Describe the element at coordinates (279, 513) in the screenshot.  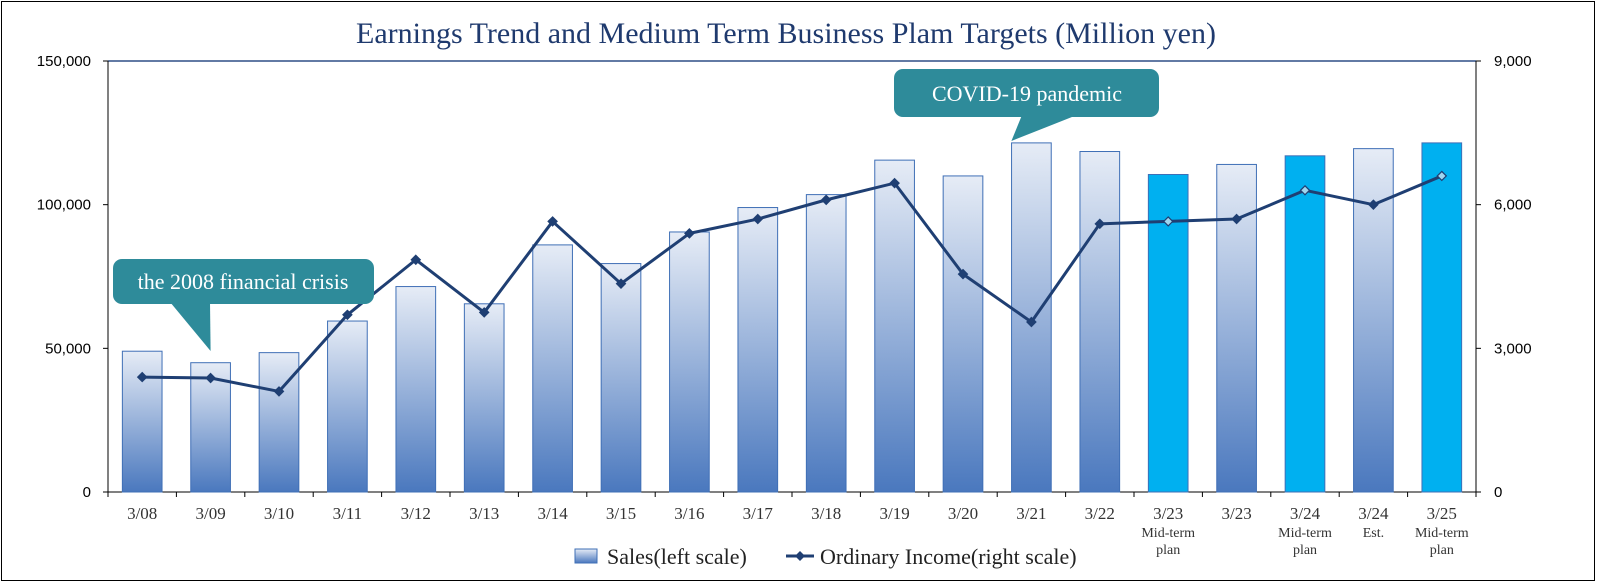
I see `x-tick-label: 3/10` at that location.